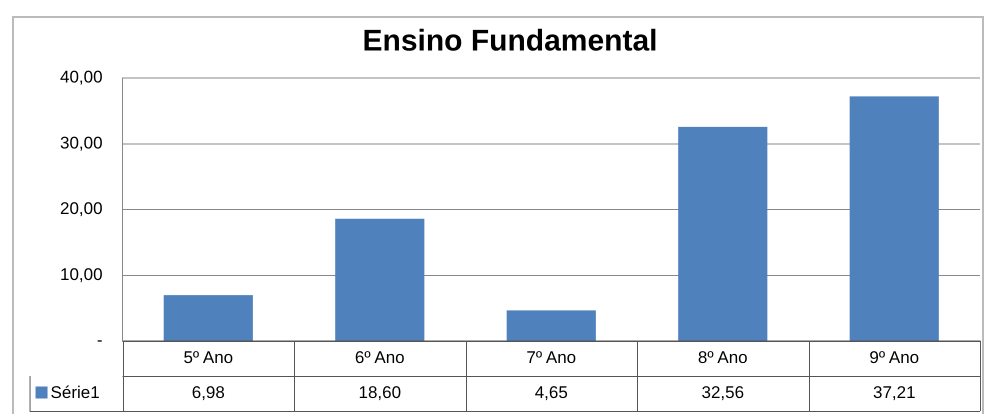 This screenshot has height=416, width=990. I want to click on x-tick-label: 9º Ano, so click(894, 358).